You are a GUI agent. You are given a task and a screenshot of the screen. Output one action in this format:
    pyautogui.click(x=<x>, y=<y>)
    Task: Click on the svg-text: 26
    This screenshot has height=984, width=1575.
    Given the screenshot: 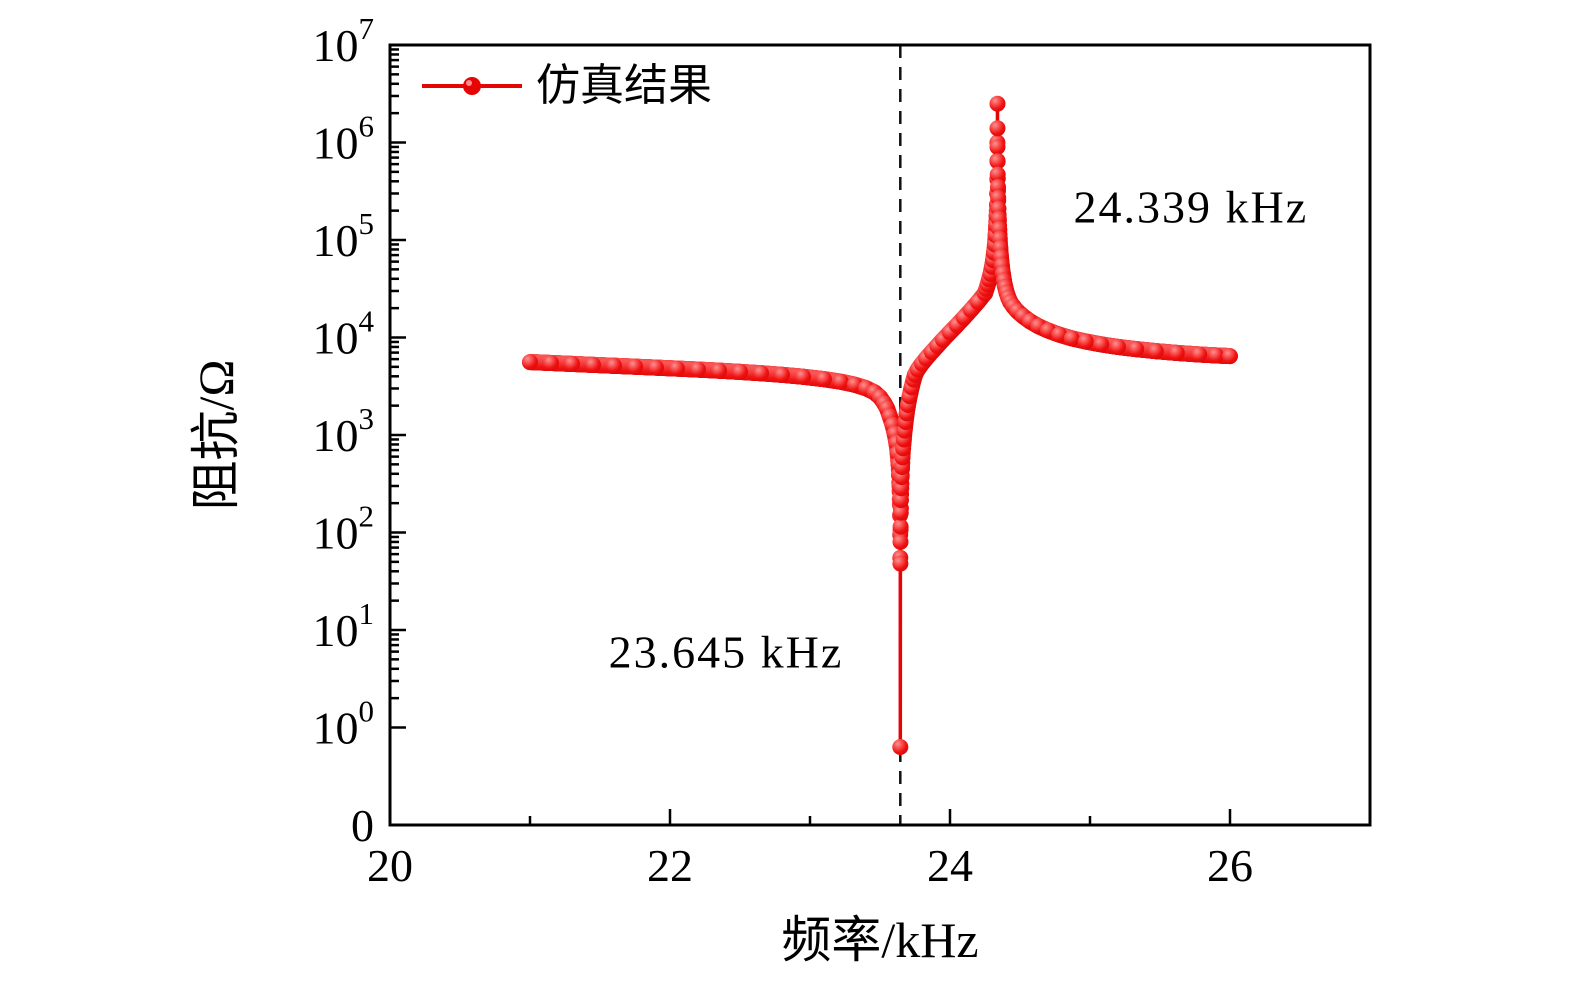 What is the action you would take?
    pyautogui.click(x=1230, y=865)
    